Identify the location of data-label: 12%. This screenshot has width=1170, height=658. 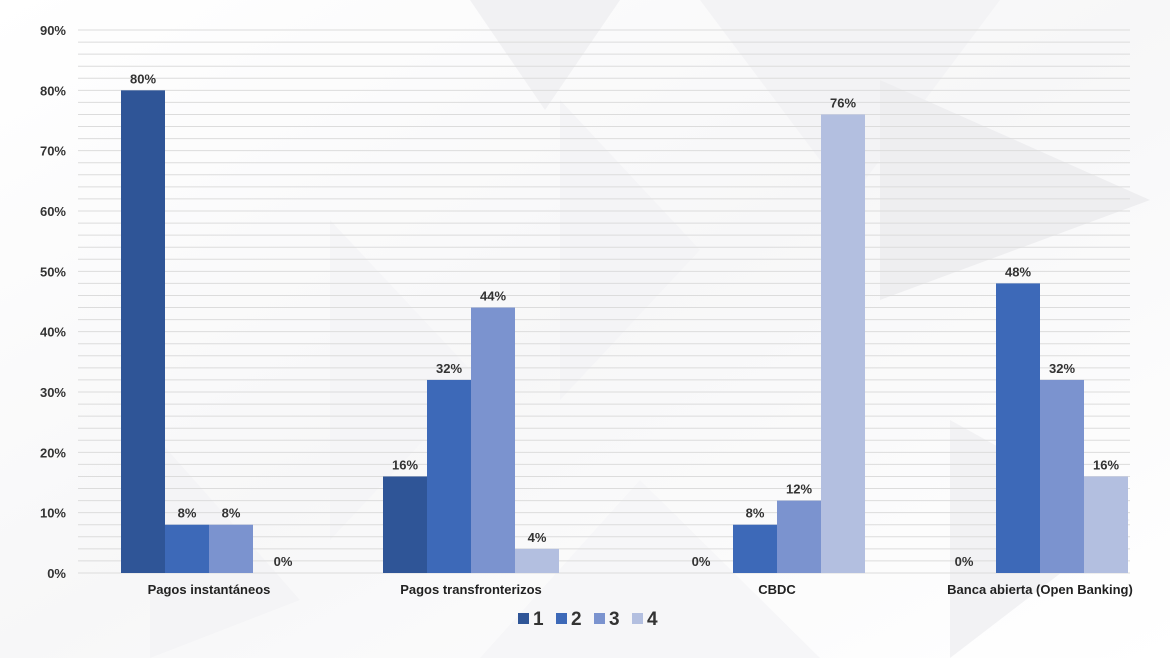
(799, 489).